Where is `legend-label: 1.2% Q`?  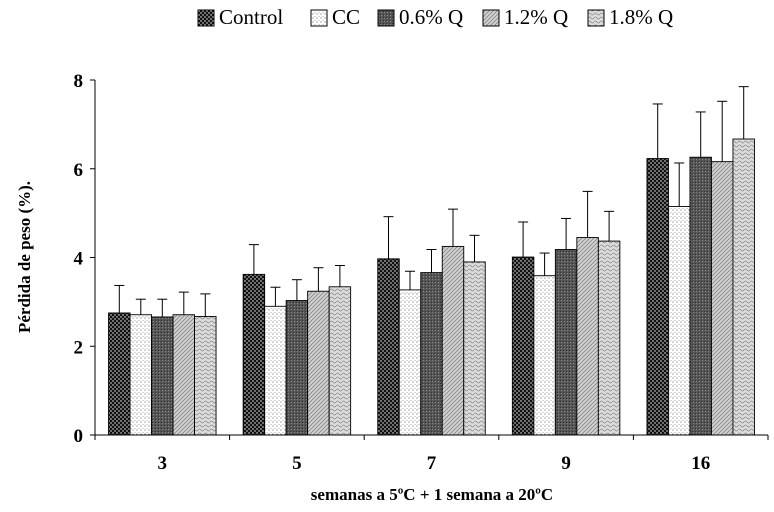 legend-label: 1.2% Q is located at coordinates (536, 17).